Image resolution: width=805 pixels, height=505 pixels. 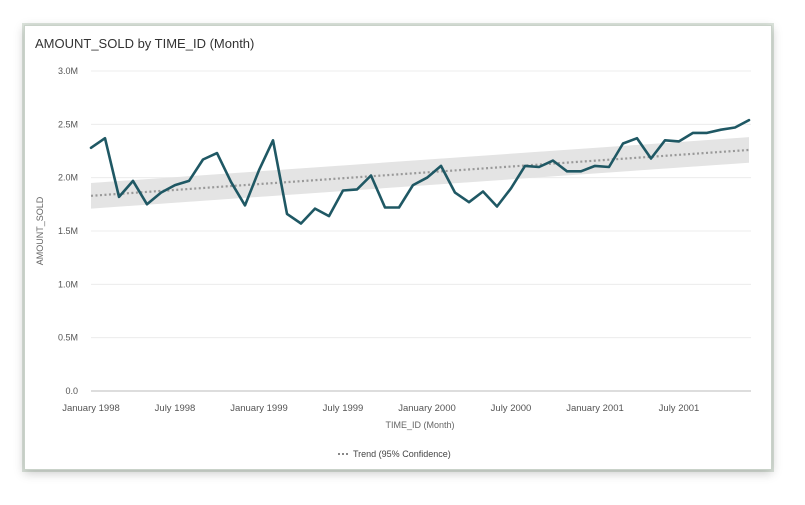 I want to click on chart-title: AMOUNT_SOLD by TIME_ID (Month), so click(x=145, y=43).